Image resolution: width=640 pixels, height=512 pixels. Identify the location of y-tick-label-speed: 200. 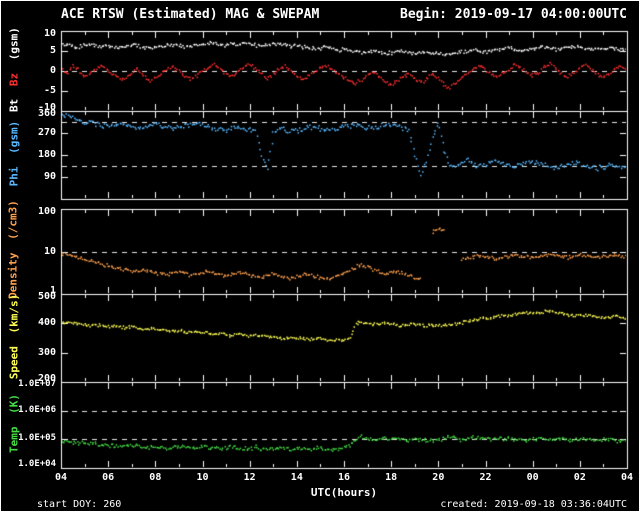
(46, 378).